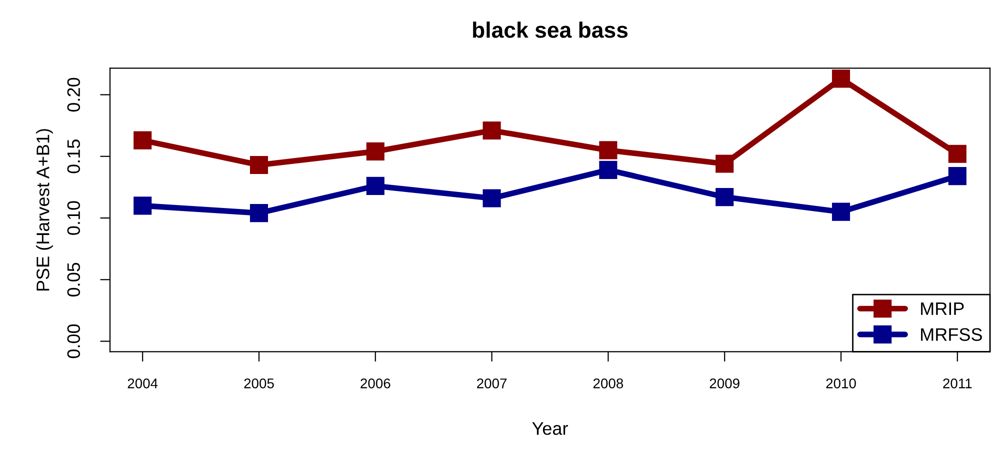  Describe the element at coordinates (841, 383) in the screenshot. I see `x-tick-label: 2010` at that location.